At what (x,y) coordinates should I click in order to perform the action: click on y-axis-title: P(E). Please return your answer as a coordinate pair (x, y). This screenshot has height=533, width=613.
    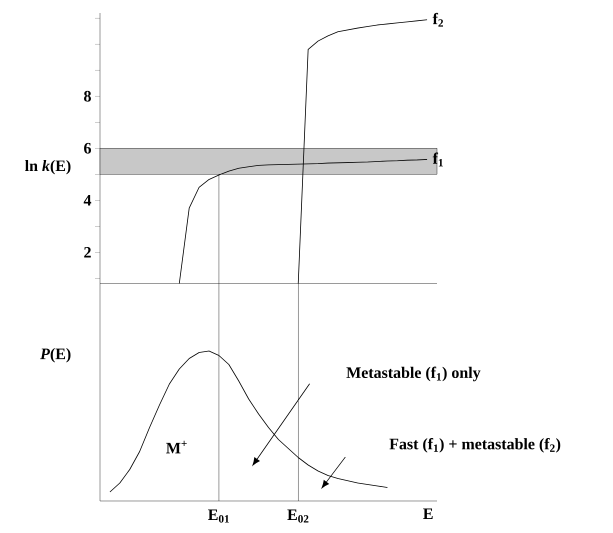
    Looking at the image, I should click on (55, 355).